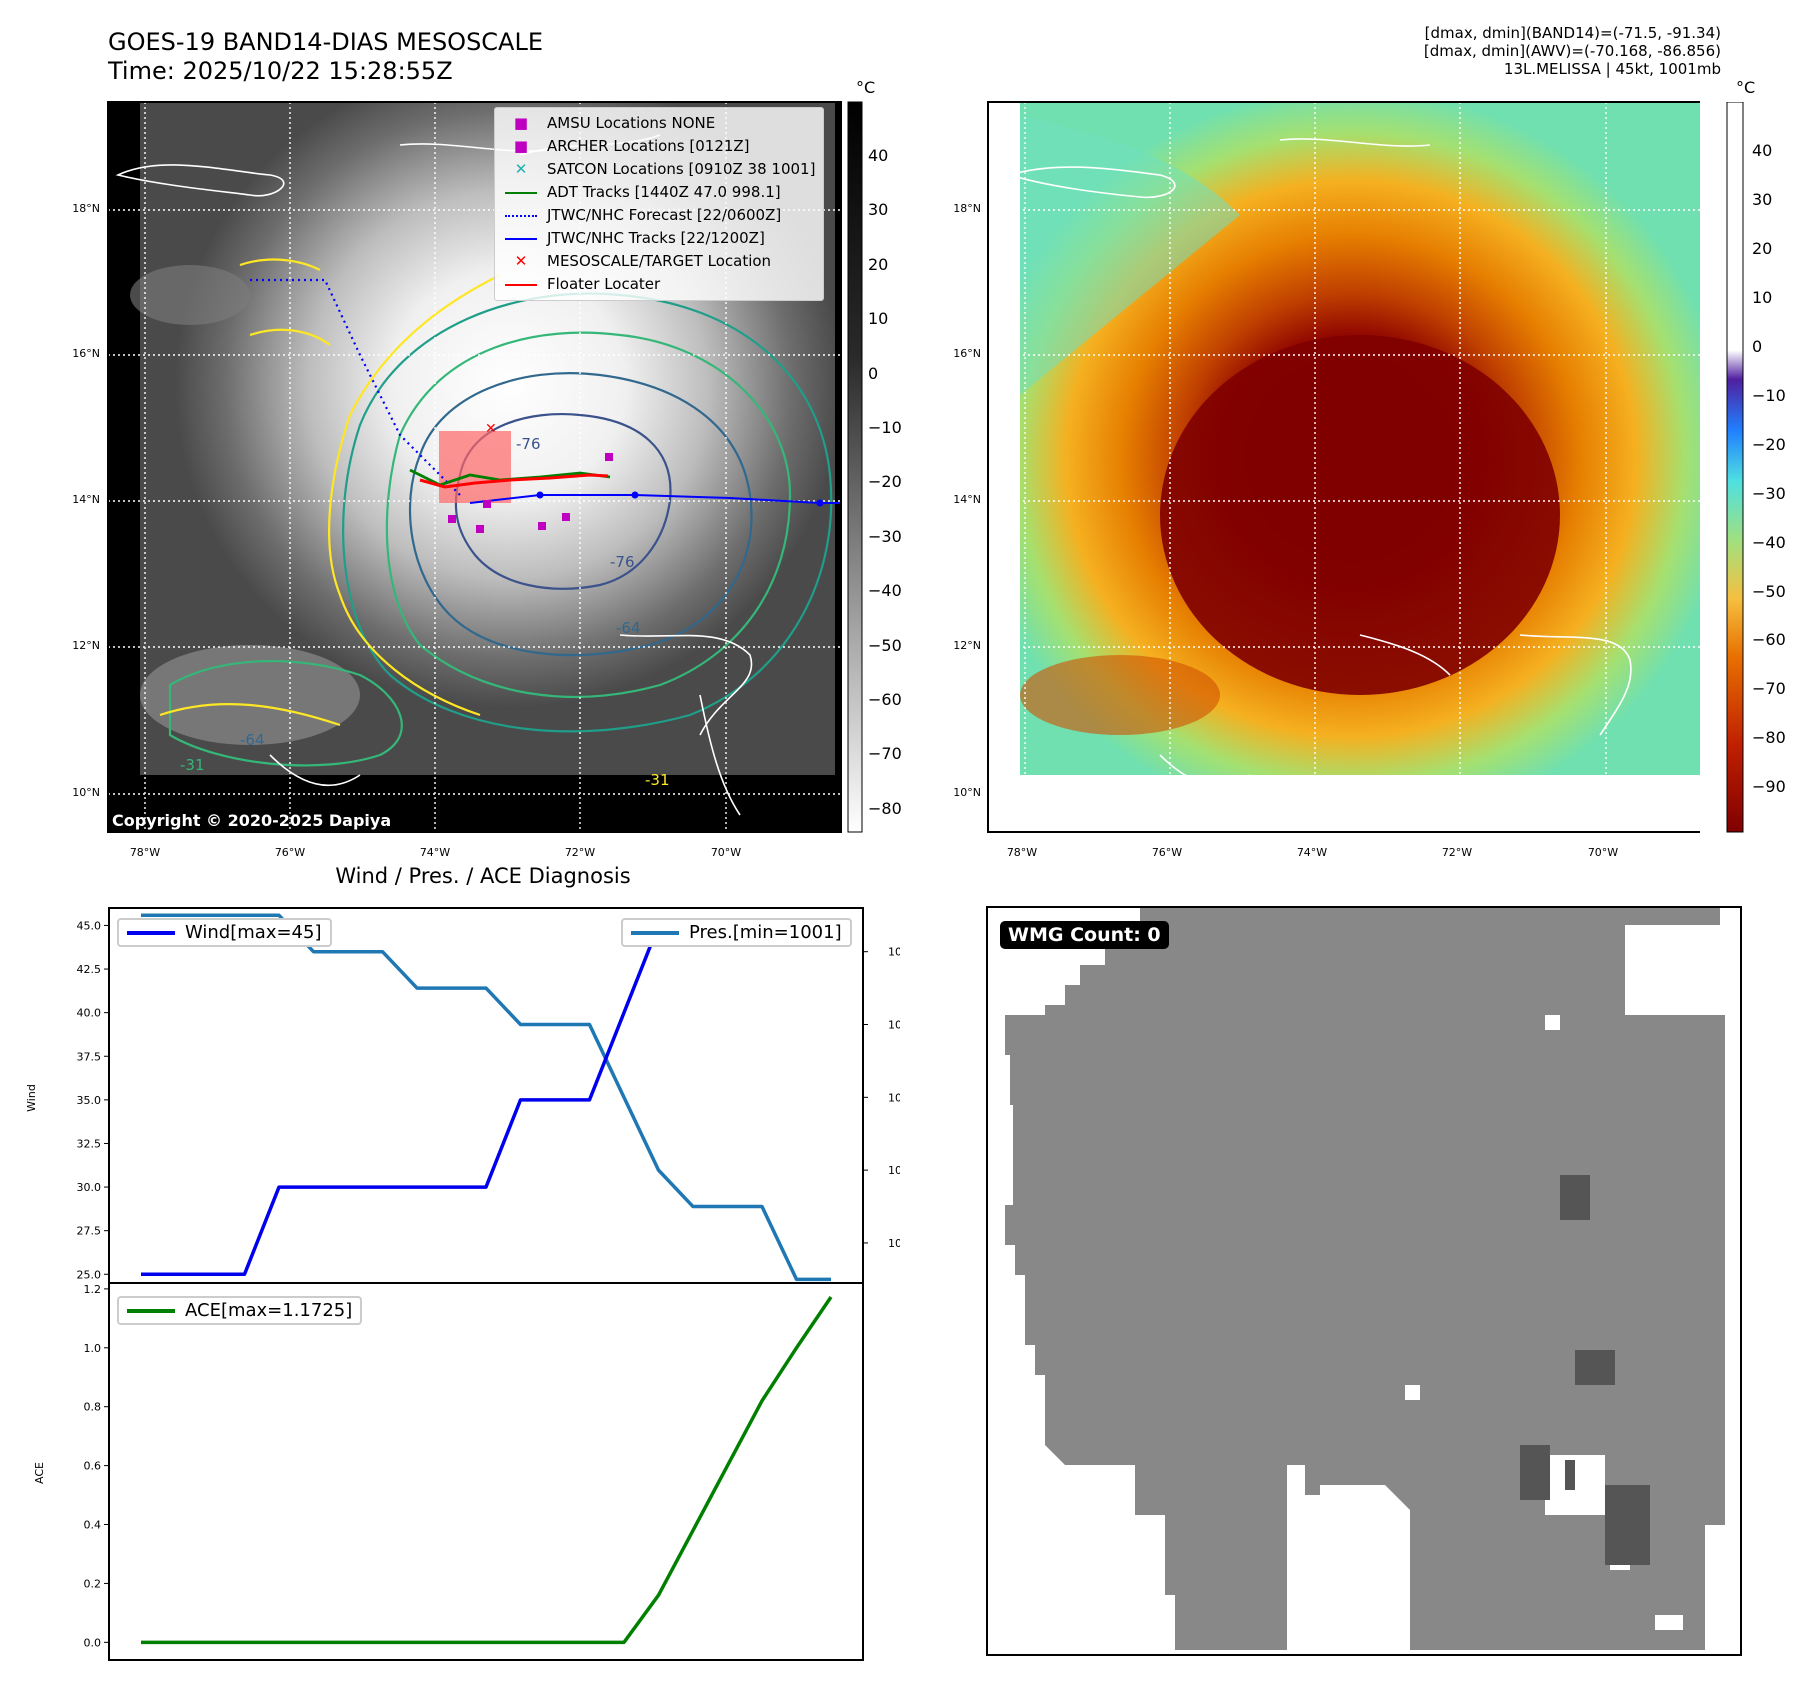  Describe the element at coordinates (1319, 462) in the screenshot. I see `coastlines` at that location.